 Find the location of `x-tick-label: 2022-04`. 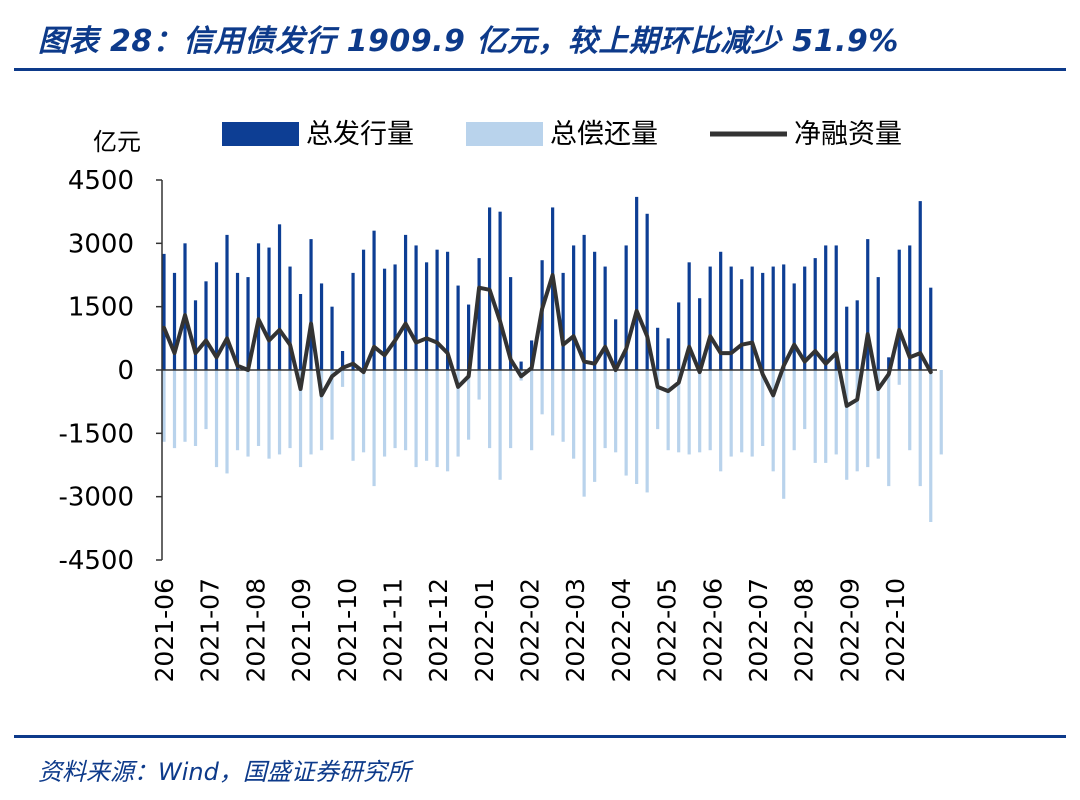

x-tick-label: 2022-04 is located at coordinates (621, 630).